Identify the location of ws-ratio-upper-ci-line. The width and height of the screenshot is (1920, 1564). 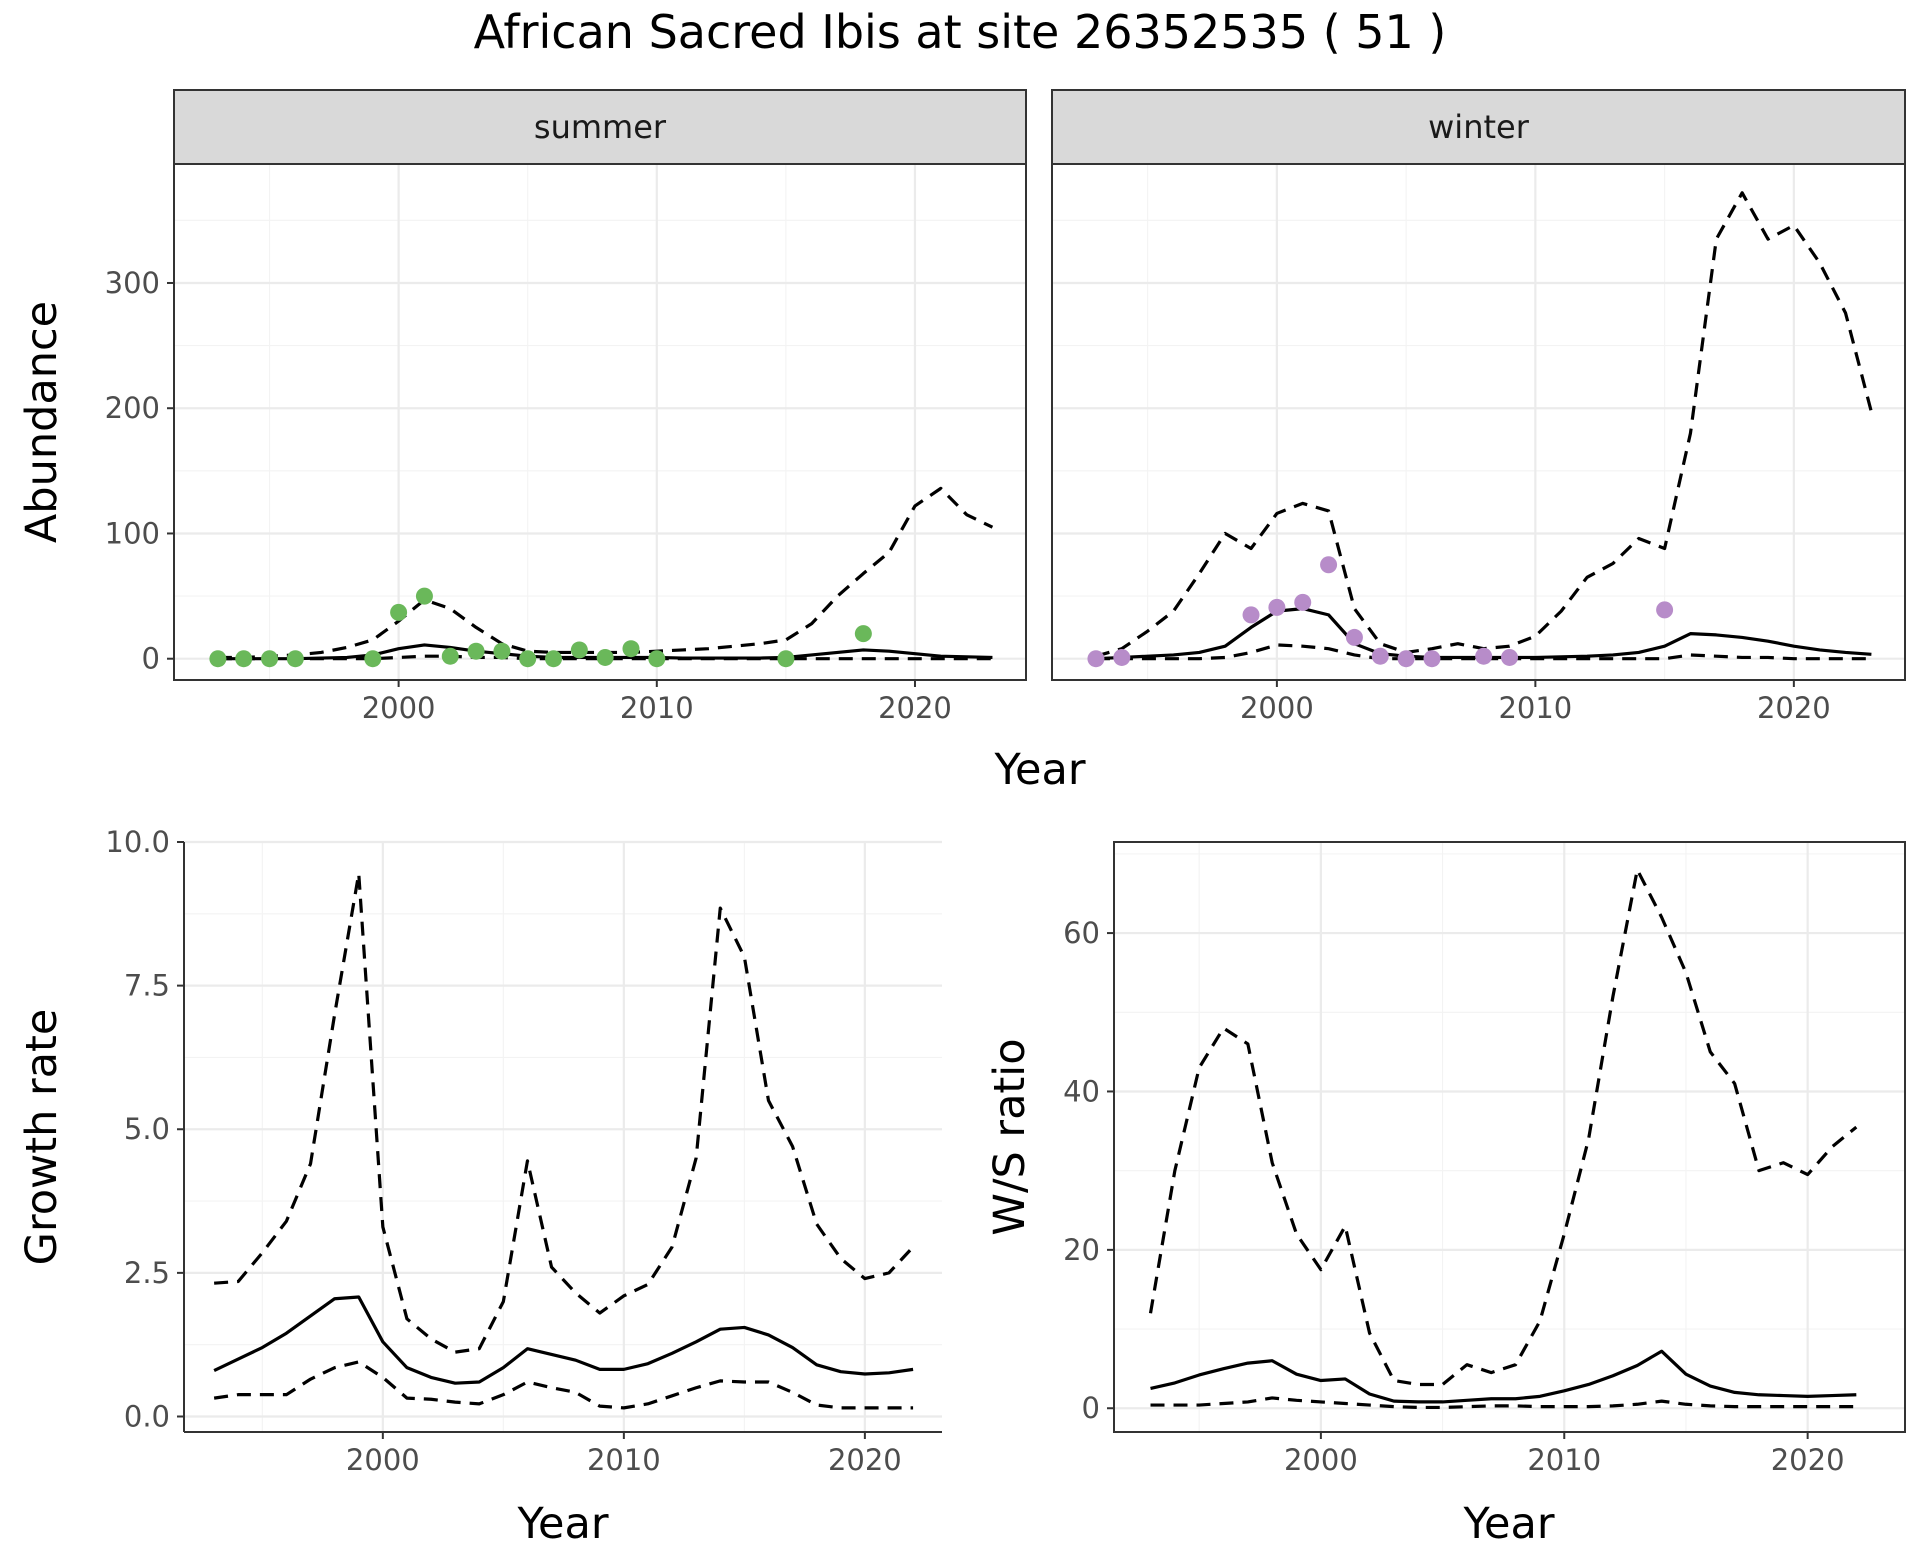
(1503, 1127).